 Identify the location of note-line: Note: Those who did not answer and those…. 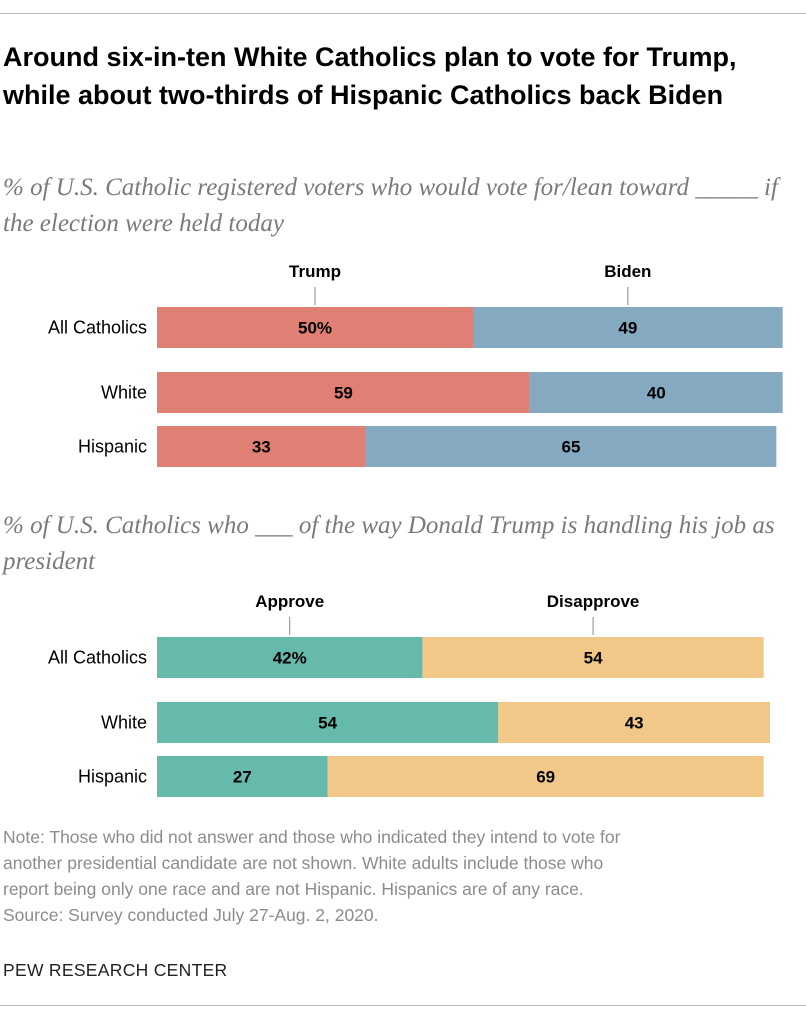
(312, 837).